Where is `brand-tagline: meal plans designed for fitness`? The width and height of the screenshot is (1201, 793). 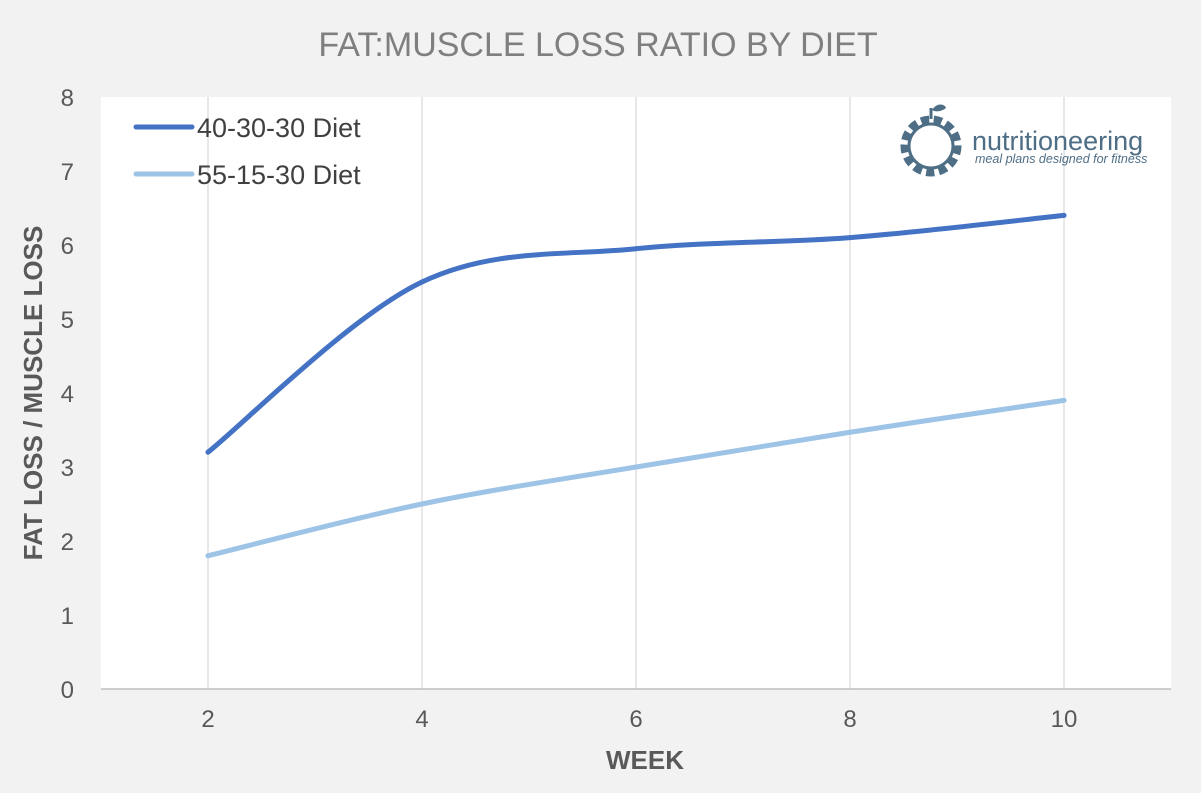
brand-tagline: meal plans designed for fitness is located at coordinates (1061, 159).